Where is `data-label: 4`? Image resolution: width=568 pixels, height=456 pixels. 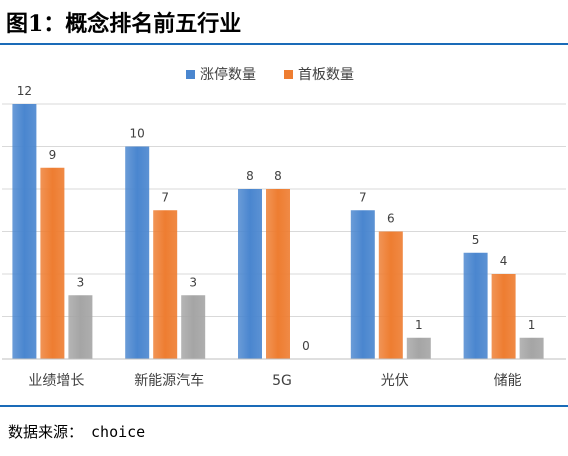
data-label: 4 is located at coordinates (504, 261).